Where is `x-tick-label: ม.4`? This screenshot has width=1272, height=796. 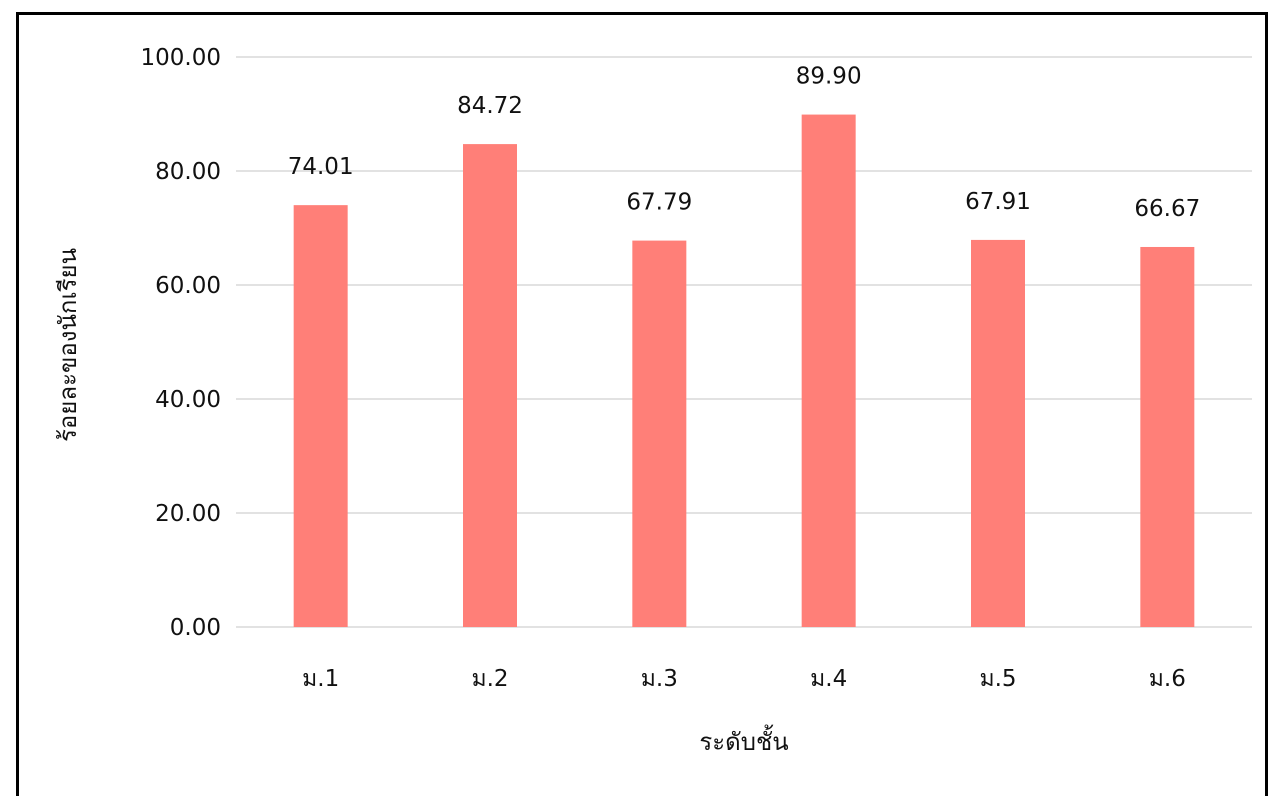
x-tick-label: ม.4 is located at coordinates (828, 679).